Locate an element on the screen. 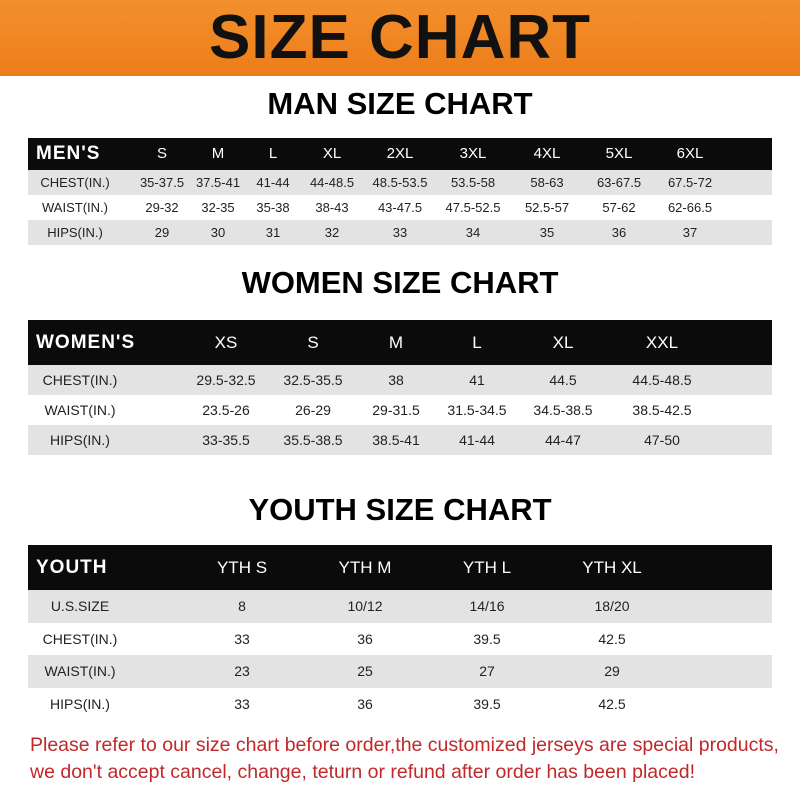 This screenshot has width=800, height=800. banner: SIZE CHART is located at coordinates (400, 38).